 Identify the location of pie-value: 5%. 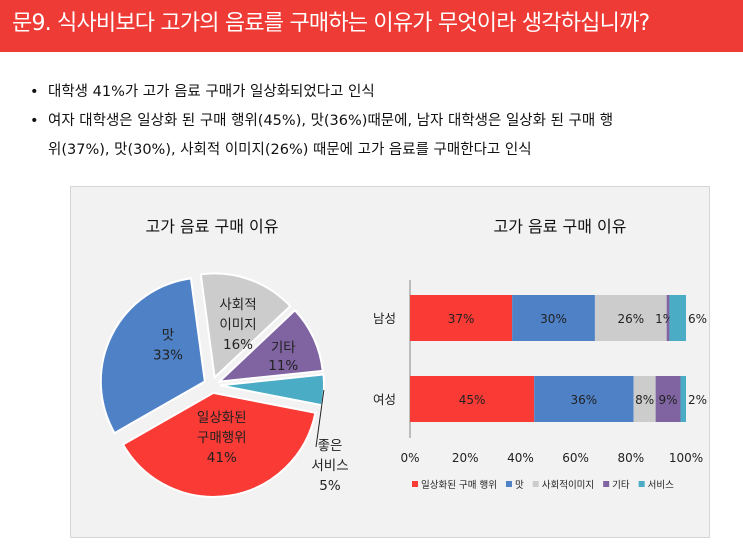
(330, 486).